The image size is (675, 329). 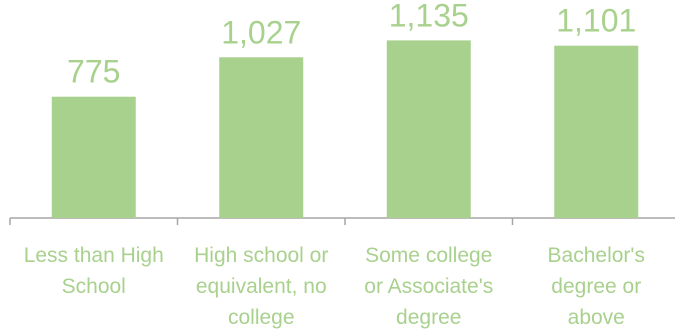 I want to click on category-label-line: degree or, so click(x=596, y=286).